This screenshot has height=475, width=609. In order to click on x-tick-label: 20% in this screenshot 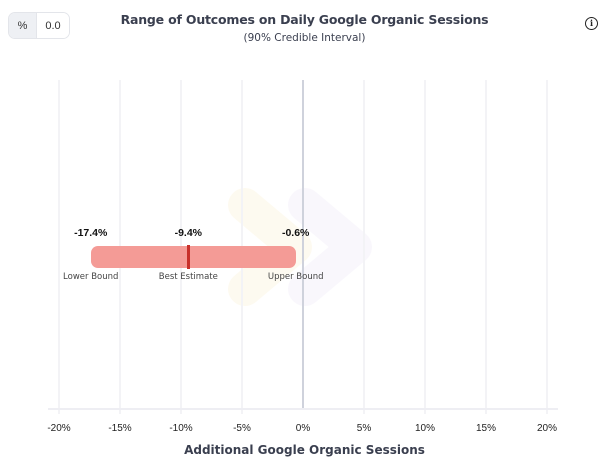, I will do `click(546, 428)`.